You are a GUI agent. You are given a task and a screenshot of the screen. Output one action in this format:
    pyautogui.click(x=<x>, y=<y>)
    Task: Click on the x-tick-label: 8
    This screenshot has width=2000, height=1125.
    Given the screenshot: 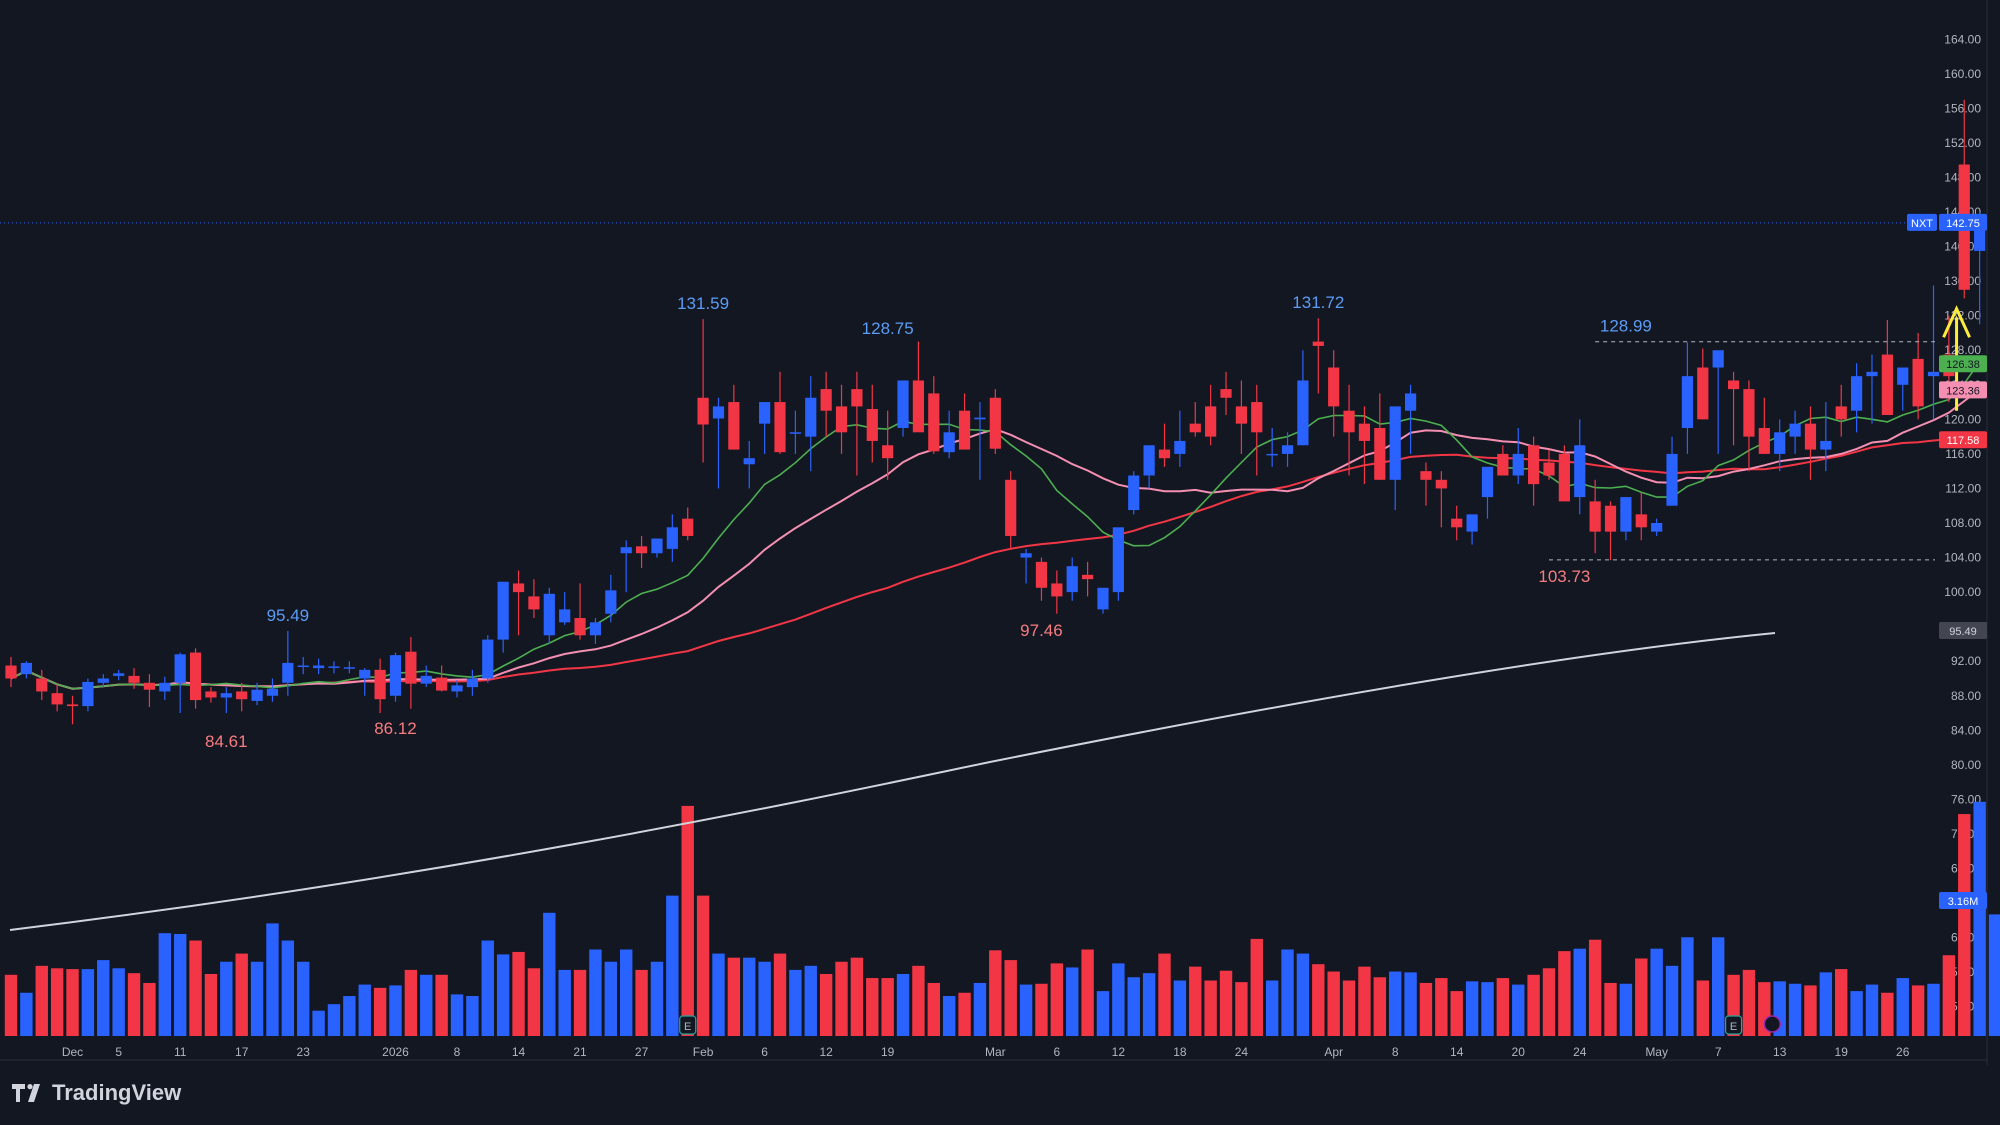 What is the action you would take?
    pyautogui.click(x=457, y=1052)
    